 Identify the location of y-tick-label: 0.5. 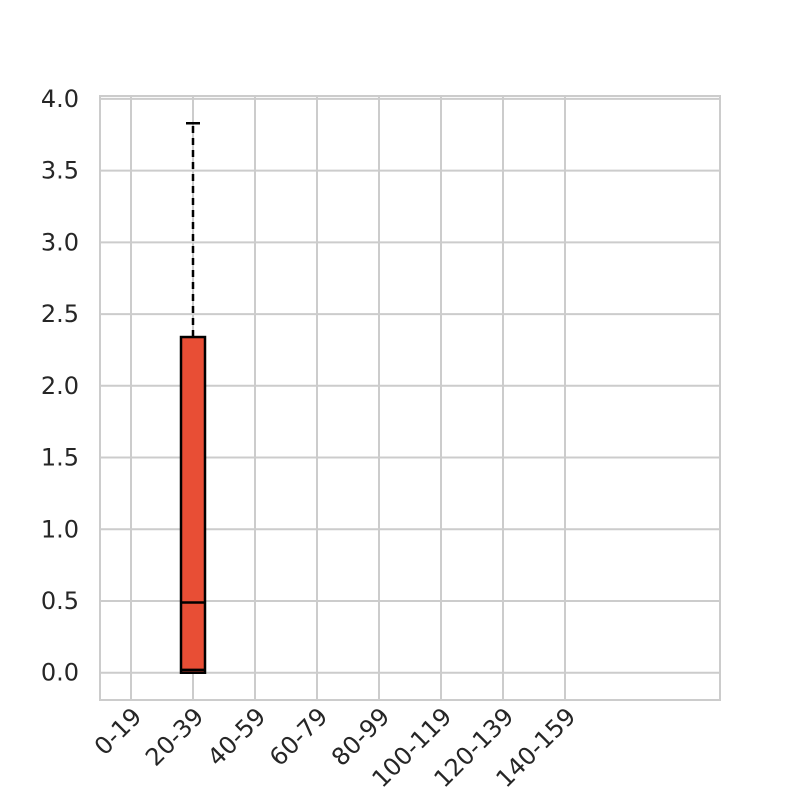
(60, 601).